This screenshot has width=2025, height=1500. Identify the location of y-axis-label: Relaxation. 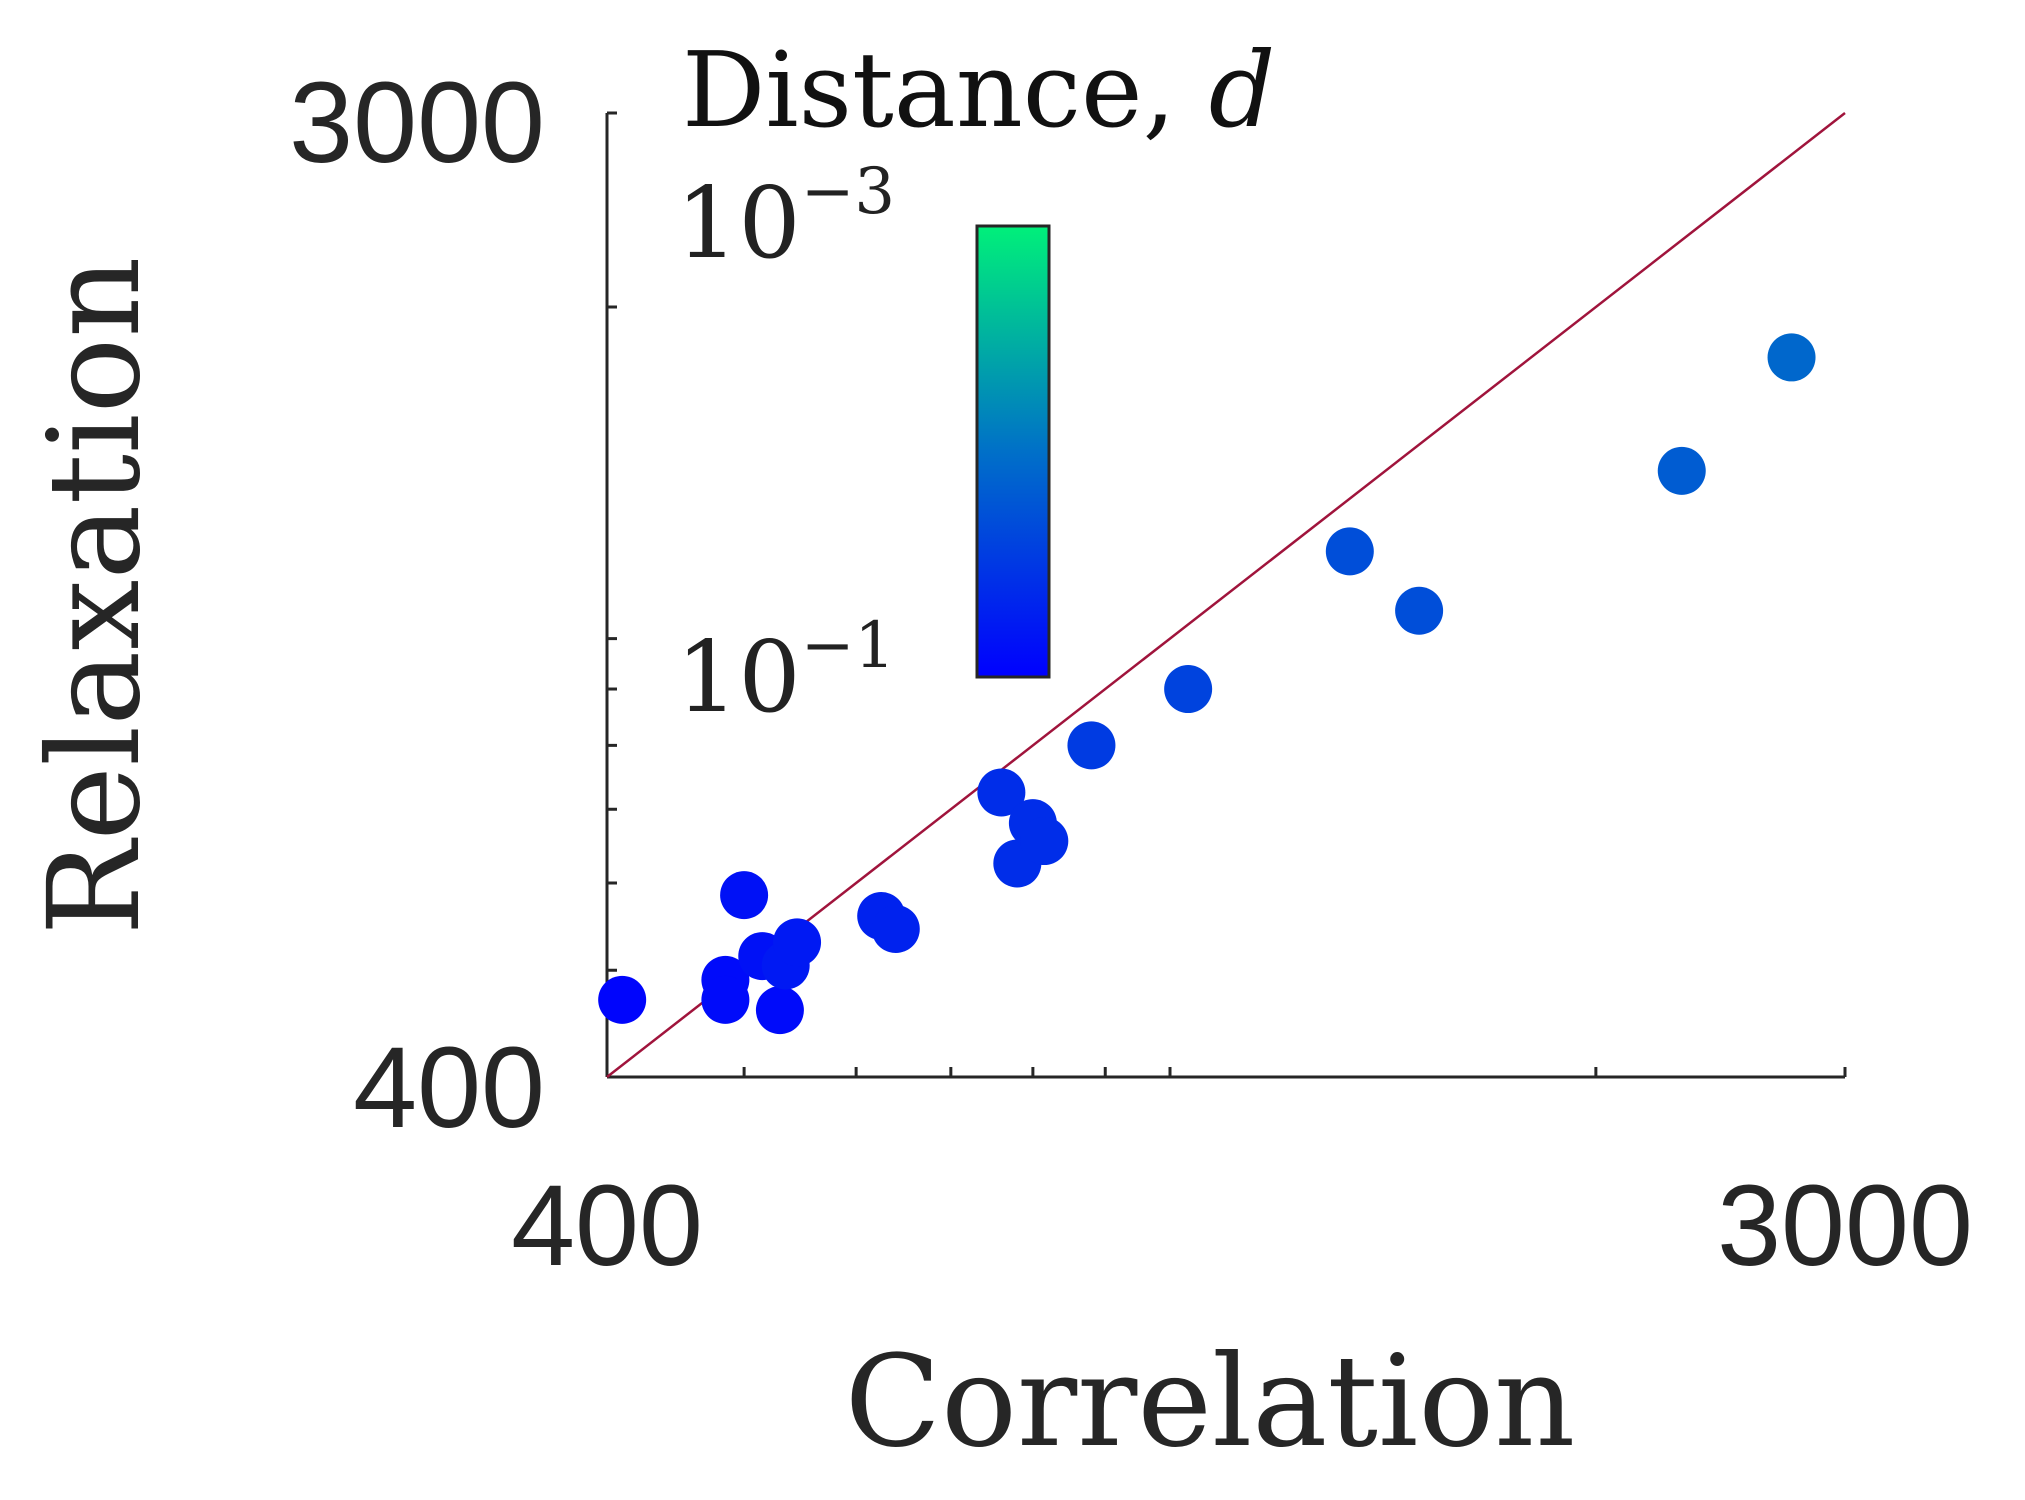
(94, 596).